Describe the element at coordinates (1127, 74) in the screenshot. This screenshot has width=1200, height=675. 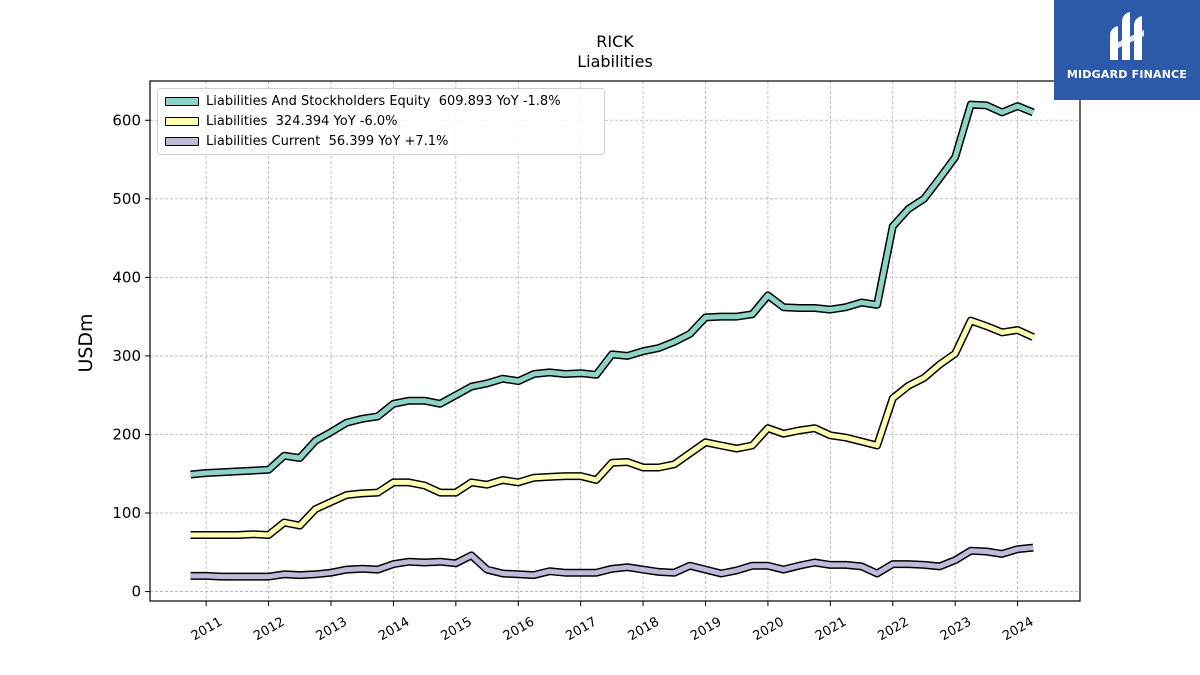
I see `logo-text: MIDGARD FINANCE` at that location.